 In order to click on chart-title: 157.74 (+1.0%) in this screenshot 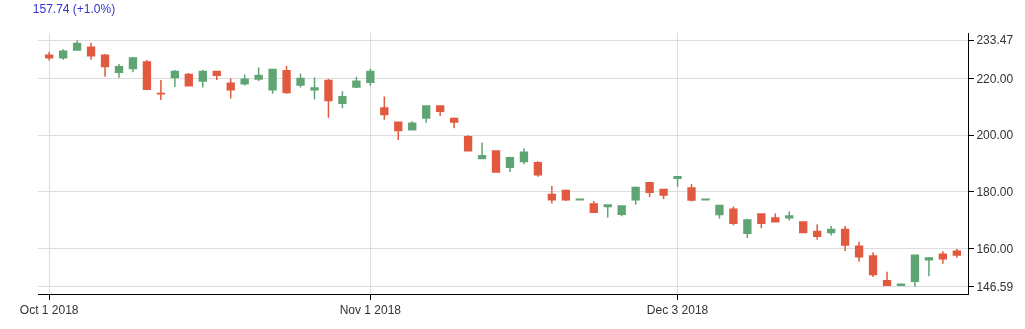, I will do `click(74, 9)`.